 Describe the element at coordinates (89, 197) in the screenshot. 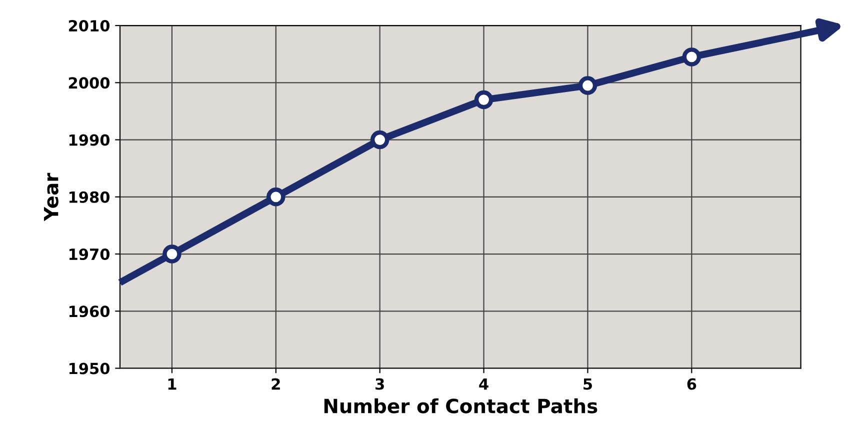

I see `y-tick-label: 1980` at that location.